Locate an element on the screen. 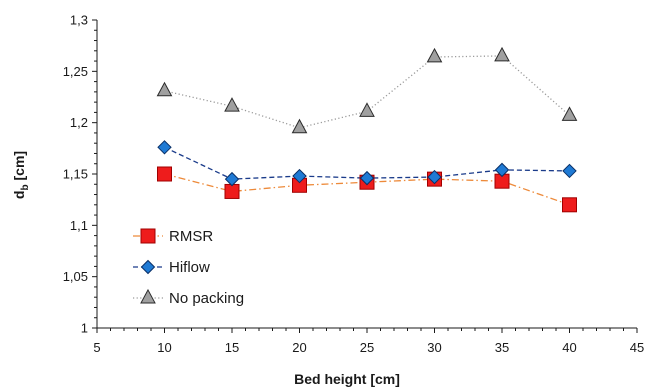 This screenshot has width=648, height=389. legend: RMSR Hiflow No packing is located at coordinates (188, 267).